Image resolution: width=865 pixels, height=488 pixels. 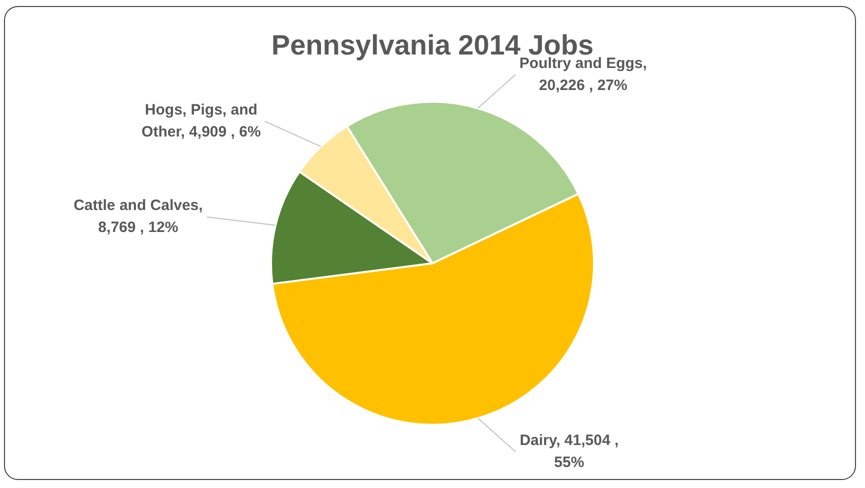 I want to click on slice-label: Cattle and Calves, 8,769 , 12%, so click(x=138, y=216).